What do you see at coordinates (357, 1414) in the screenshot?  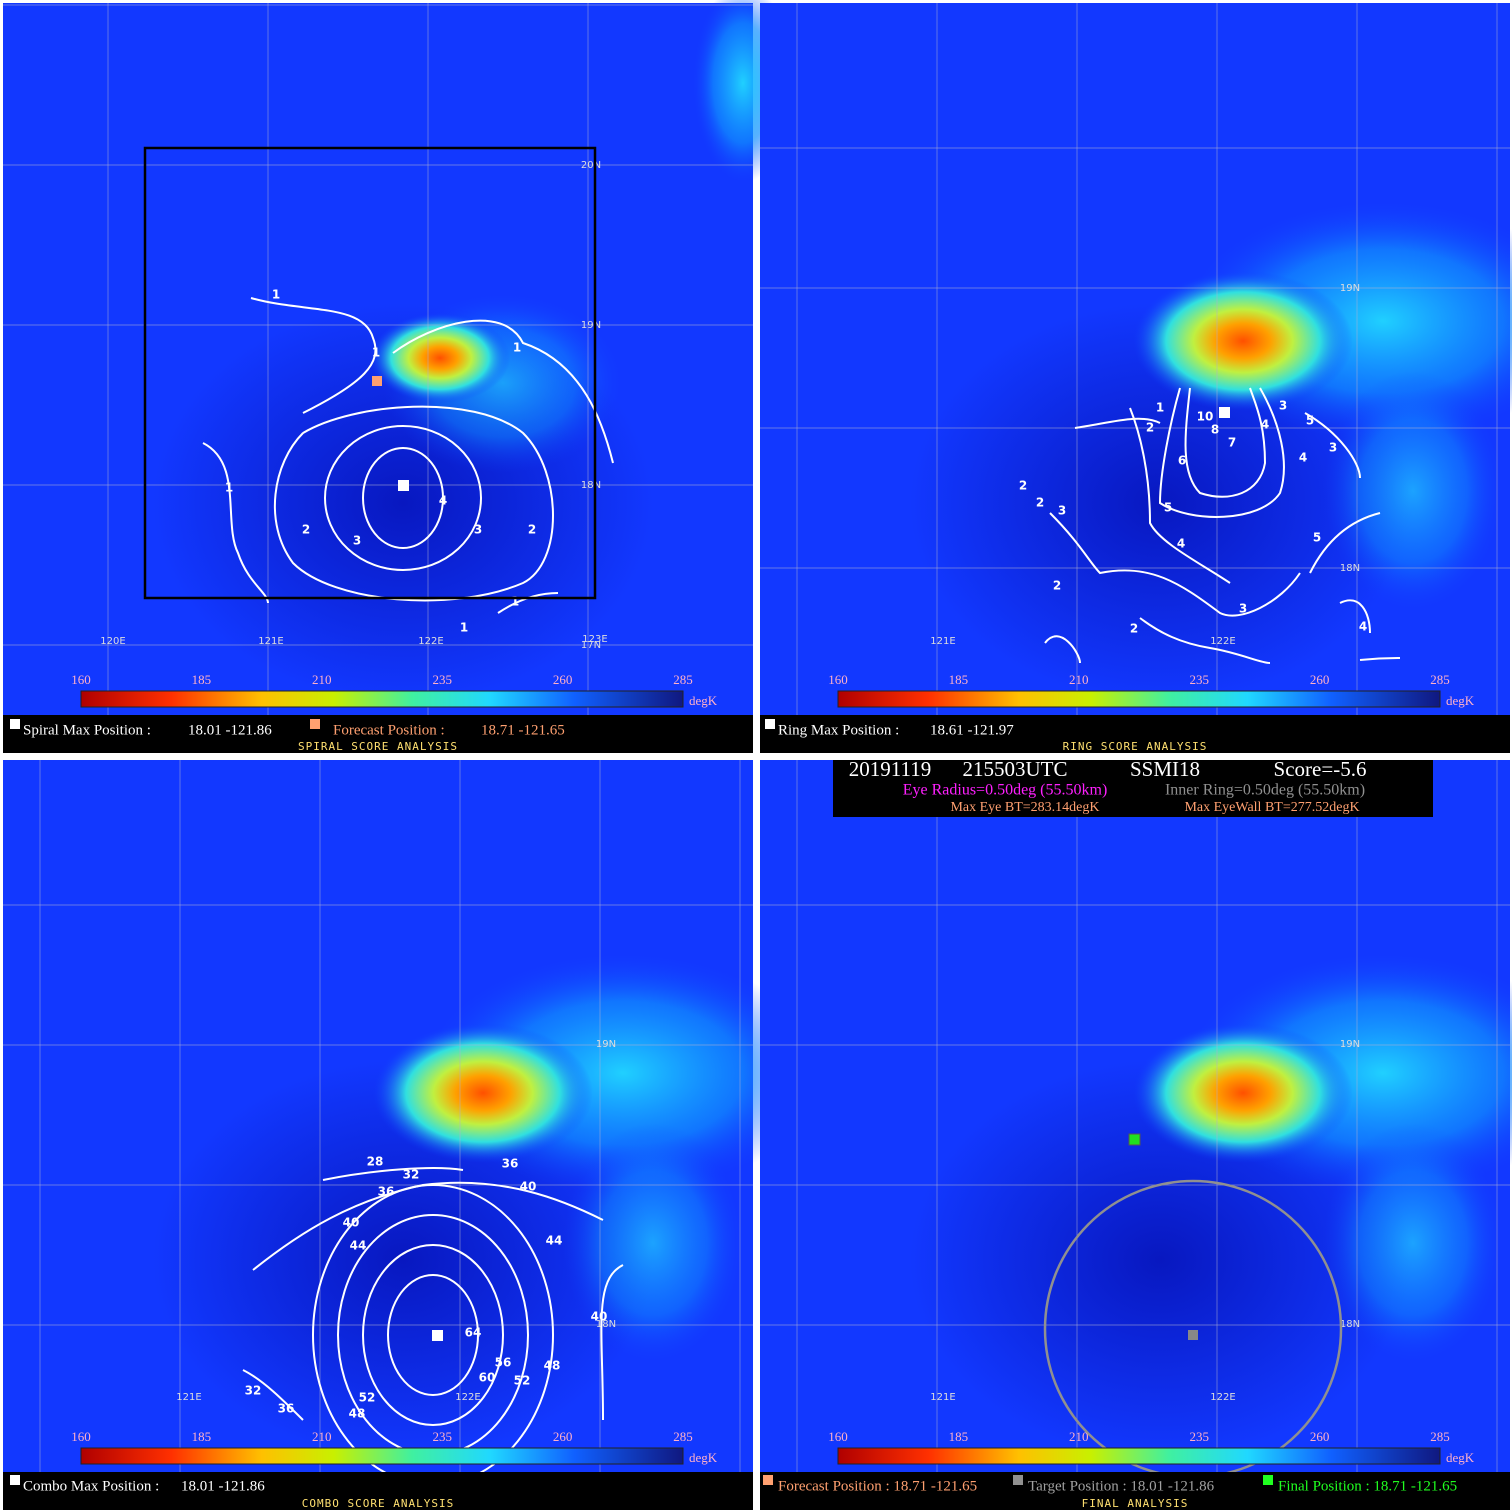 I see `contour-label: 48` at bounding box center [357, 1414].